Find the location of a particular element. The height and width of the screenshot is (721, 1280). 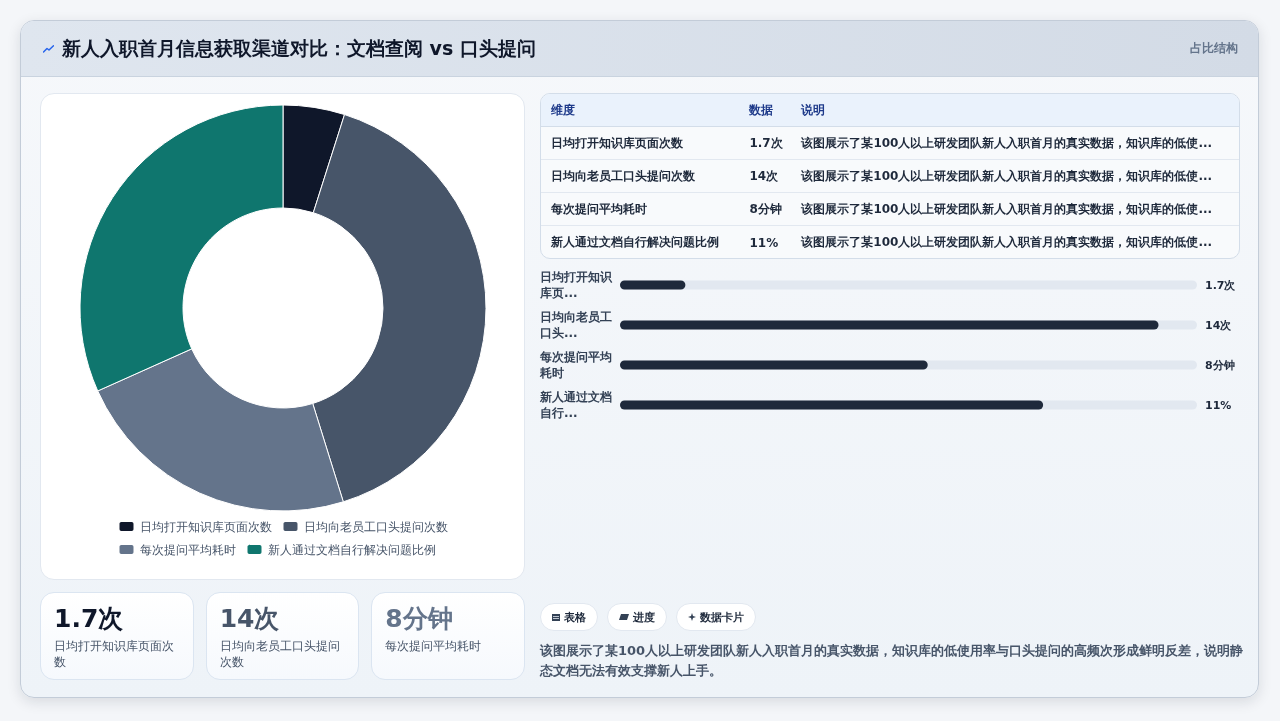

category-label: 数据 is located at coordinates (761, 109).